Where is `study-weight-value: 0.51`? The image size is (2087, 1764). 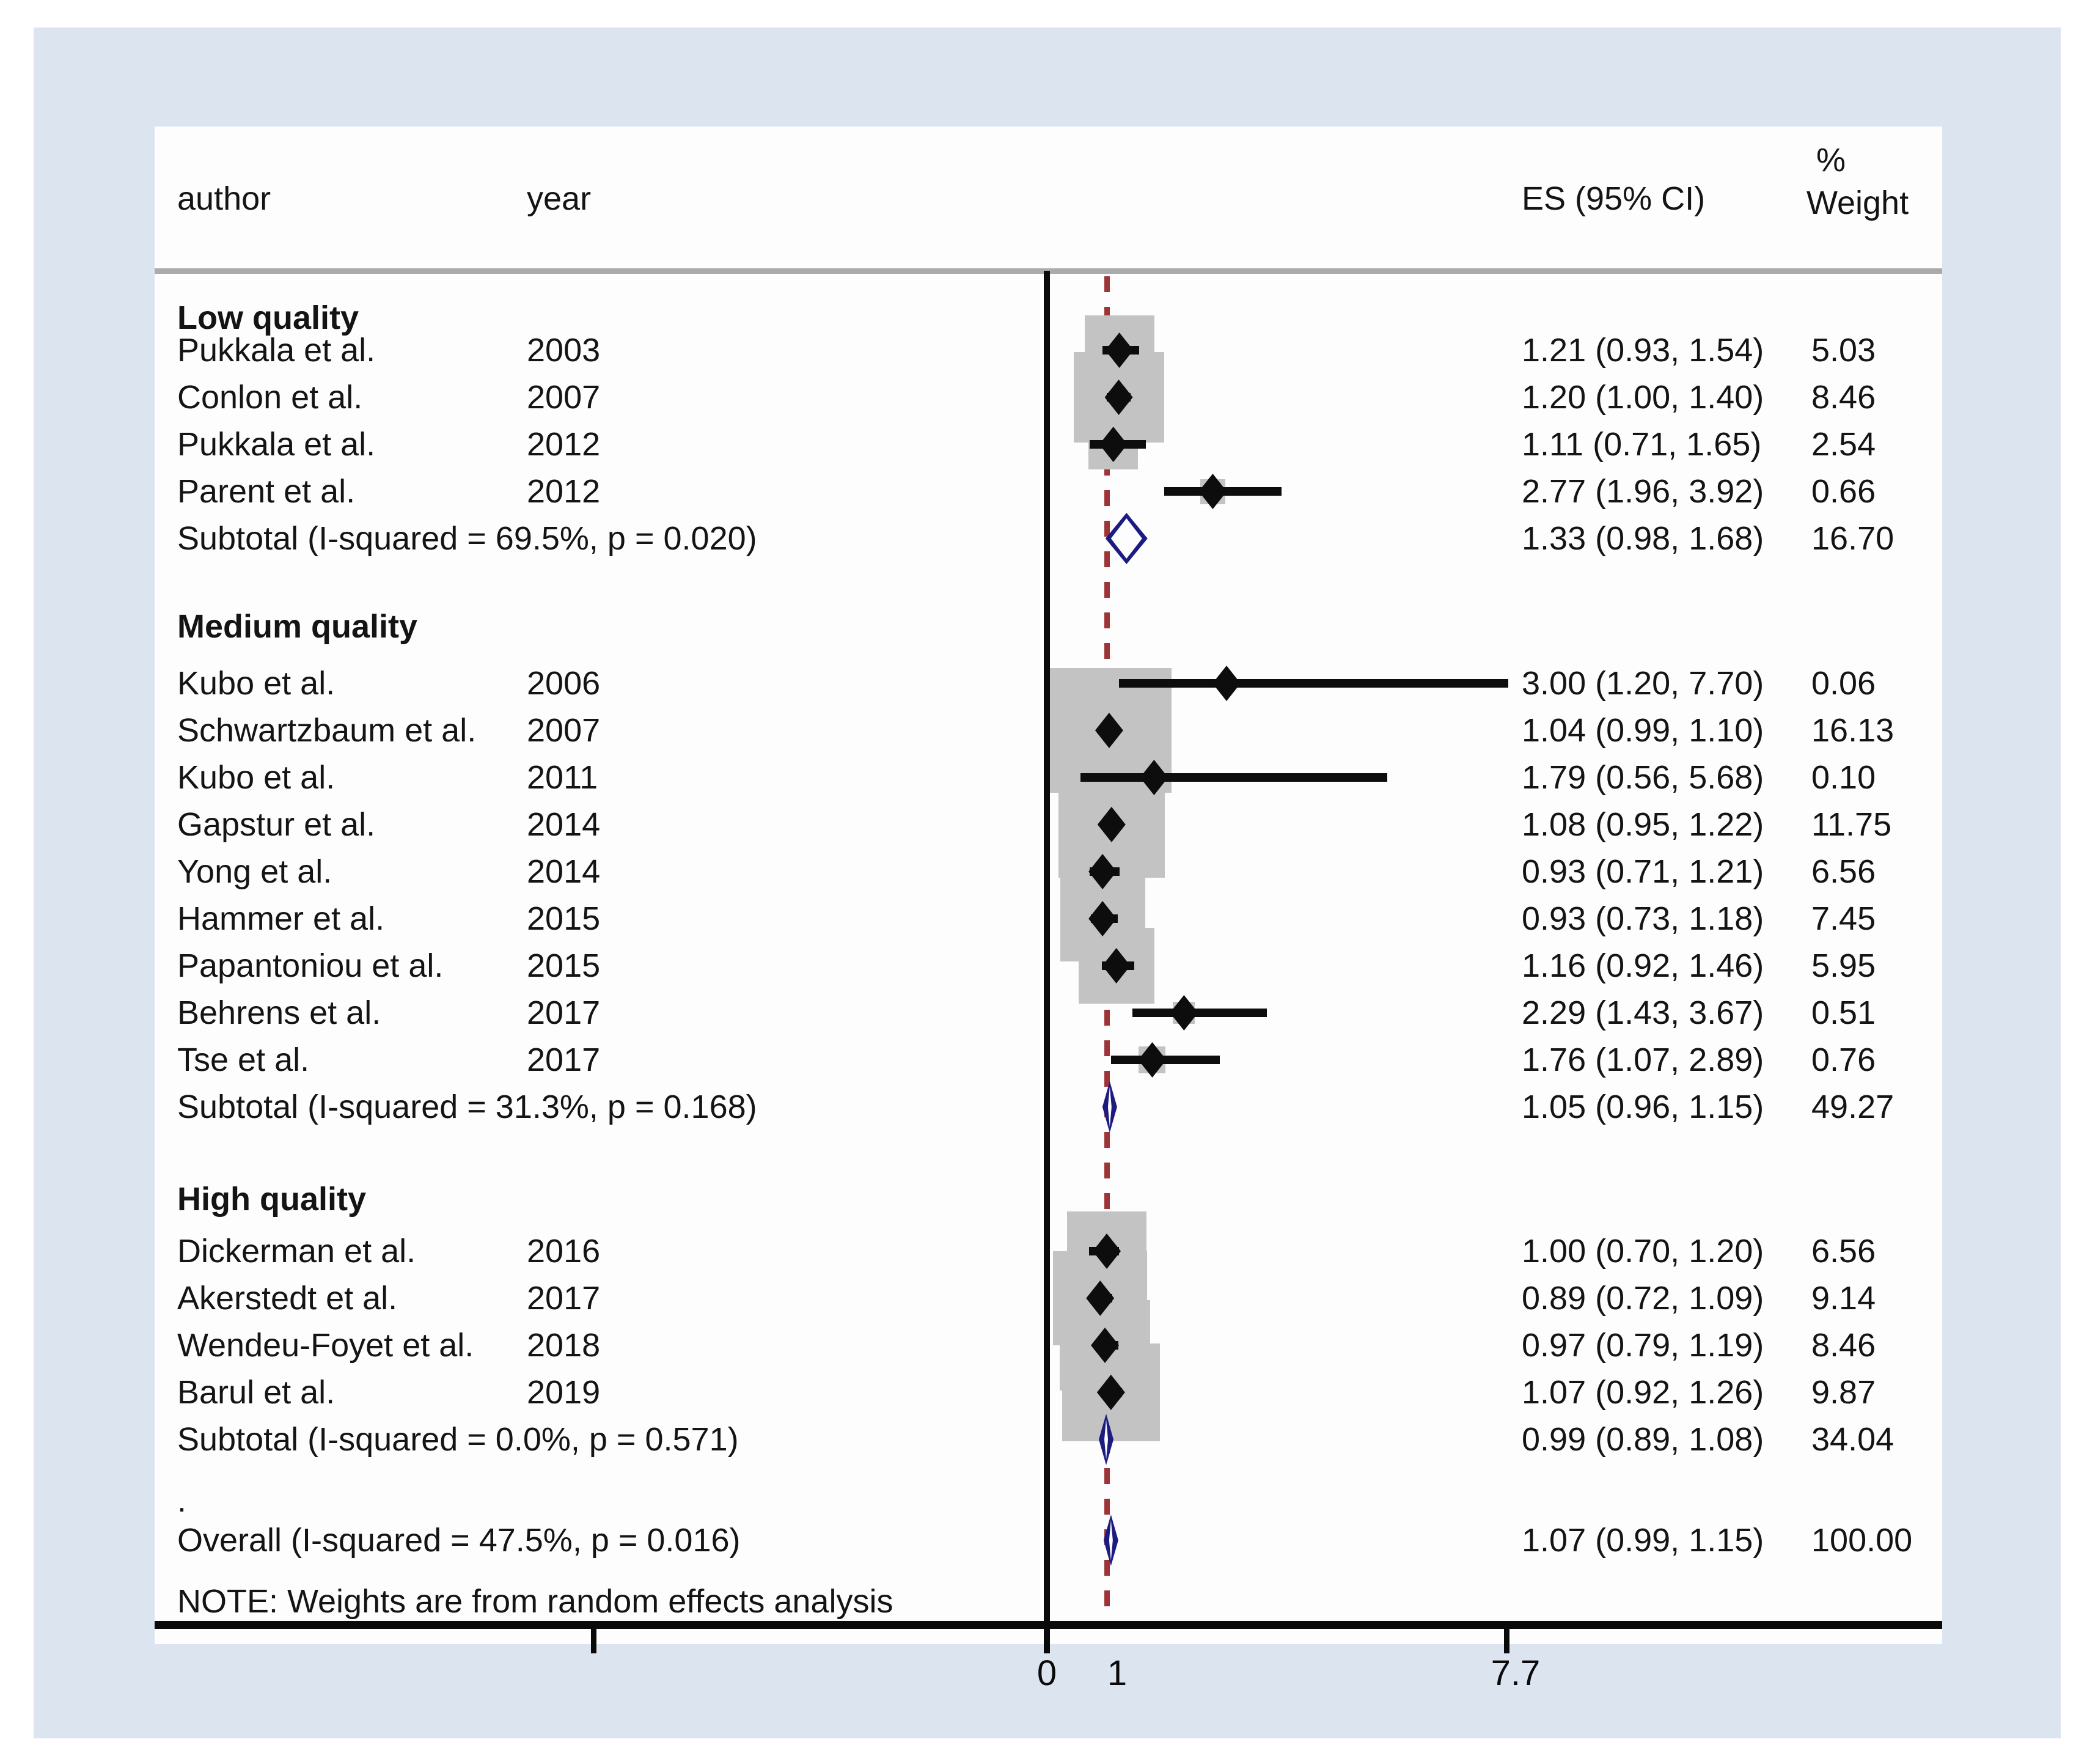 study-weight-value: 0.51 is located at coordinates (1843, 1012).